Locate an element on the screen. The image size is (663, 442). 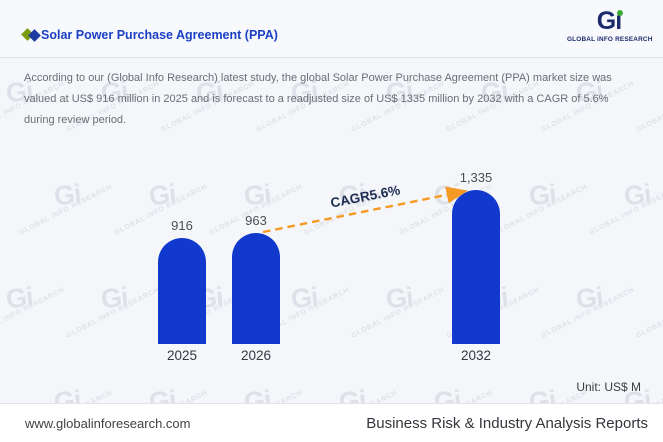
brand-logo-caption: GLOBAL iNFO RESEARCH is located at coordinates (610, 39).